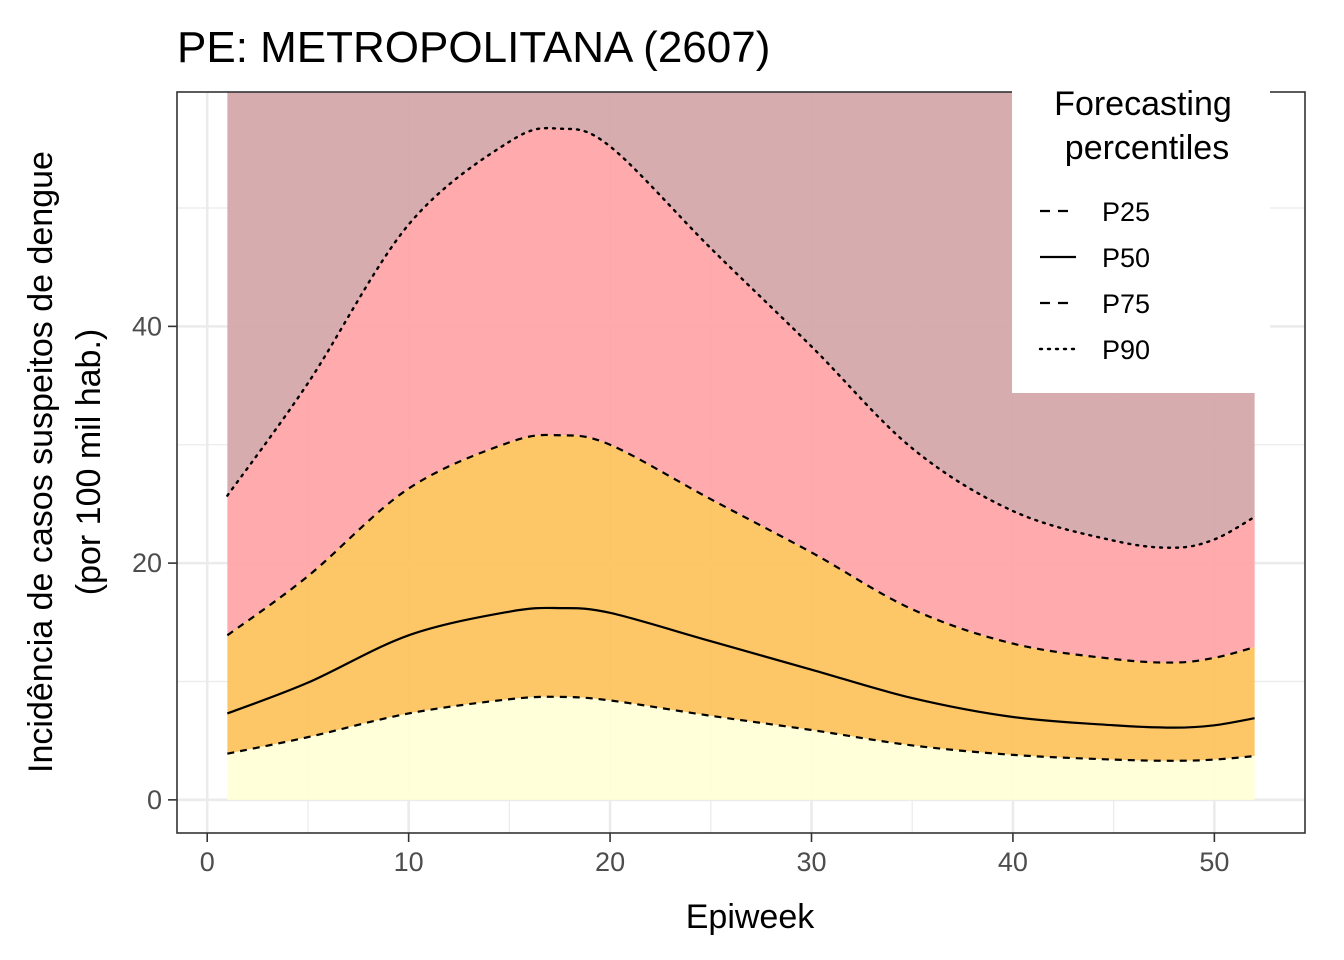 Image resolution: width=1344 pixels, height=960 pixels. I want to click on chart-title: PE: METROPOLITANA (2607), so click(473, 47).